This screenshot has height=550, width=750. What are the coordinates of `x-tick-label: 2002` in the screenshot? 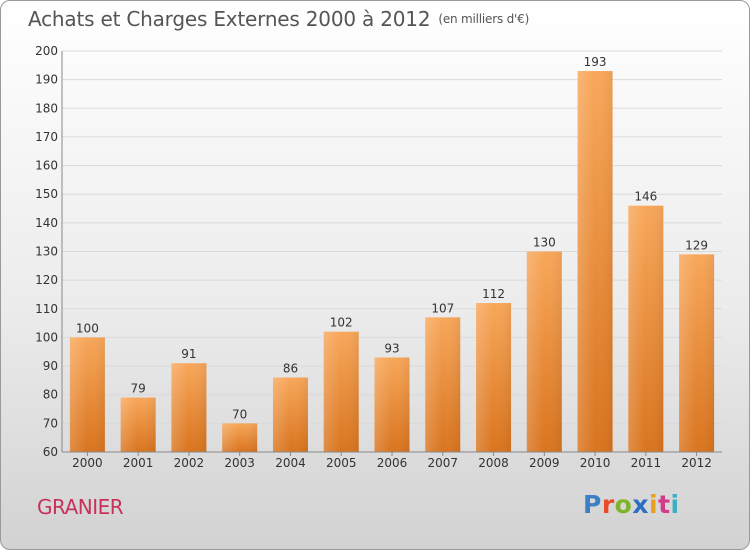 It's located at (189, 463).